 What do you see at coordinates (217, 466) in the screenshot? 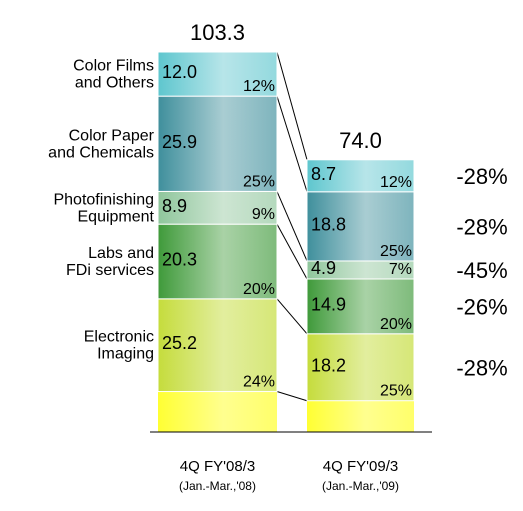
I see `category-label: 4Q FY'08/3` at bounding box center [217, 466].